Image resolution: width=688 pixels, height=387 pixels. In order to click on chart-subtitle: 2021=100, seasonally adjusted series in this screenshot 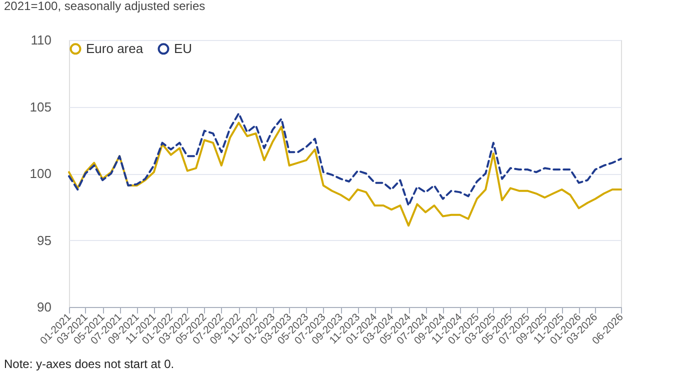, I will do `click(105, 6)`.